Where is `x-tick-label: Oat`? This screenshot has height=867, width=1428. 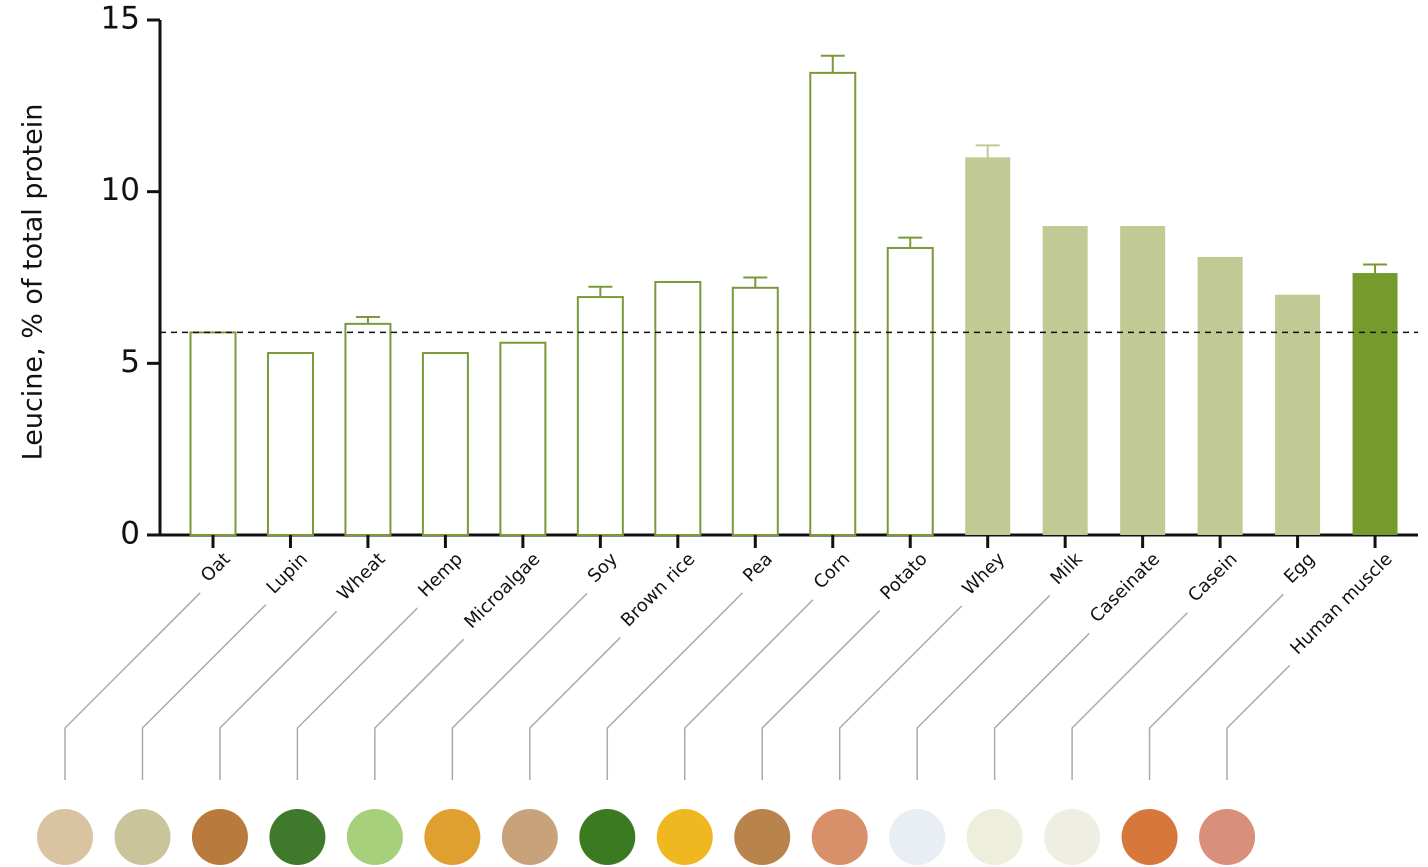
x-tick-label: Oat is located at coordinates (216, 568).